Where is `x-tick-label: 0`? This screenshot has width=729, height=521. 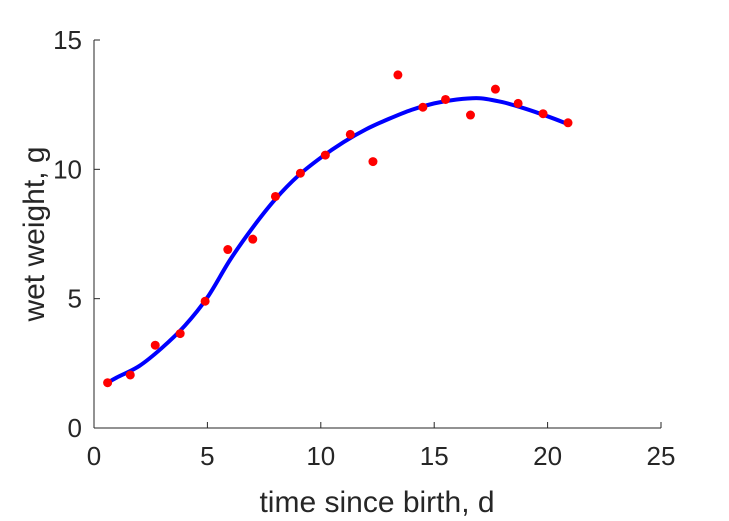 x-tick-label: 0 is located at coordinates (94, 456).